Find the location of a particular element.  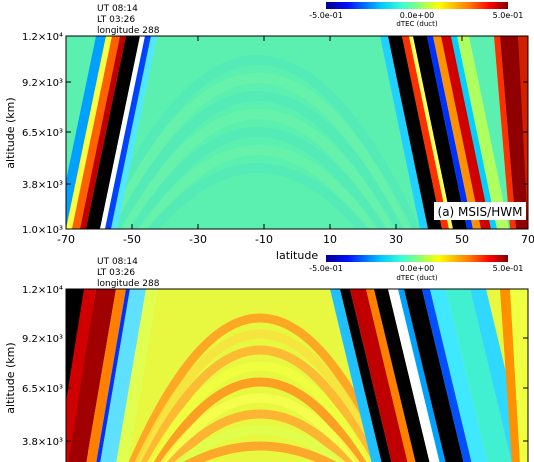

panel-a-x-axis-label: latitude is located at coordinates (297, 255).